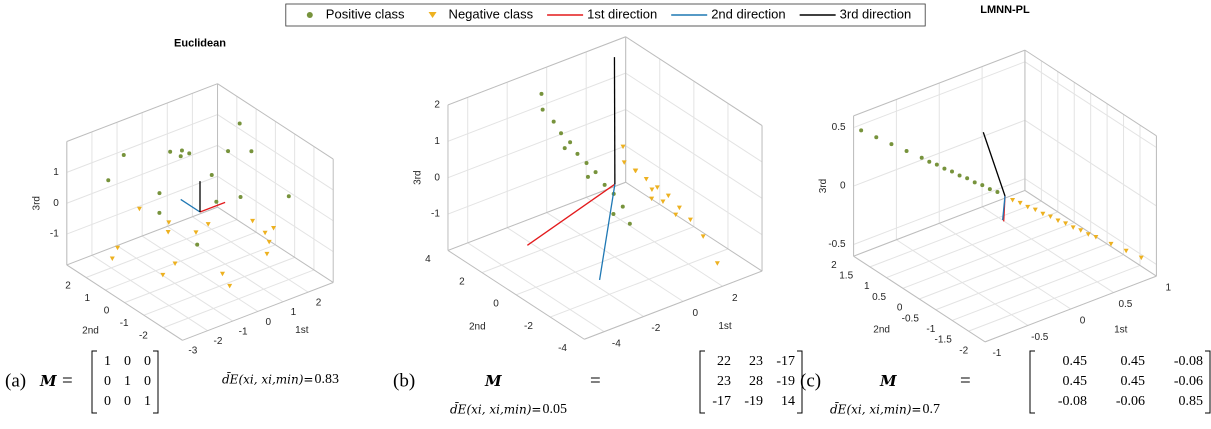  I want to click on distance-label: d̄E(xi, xi,min)=, so click(875, 409).